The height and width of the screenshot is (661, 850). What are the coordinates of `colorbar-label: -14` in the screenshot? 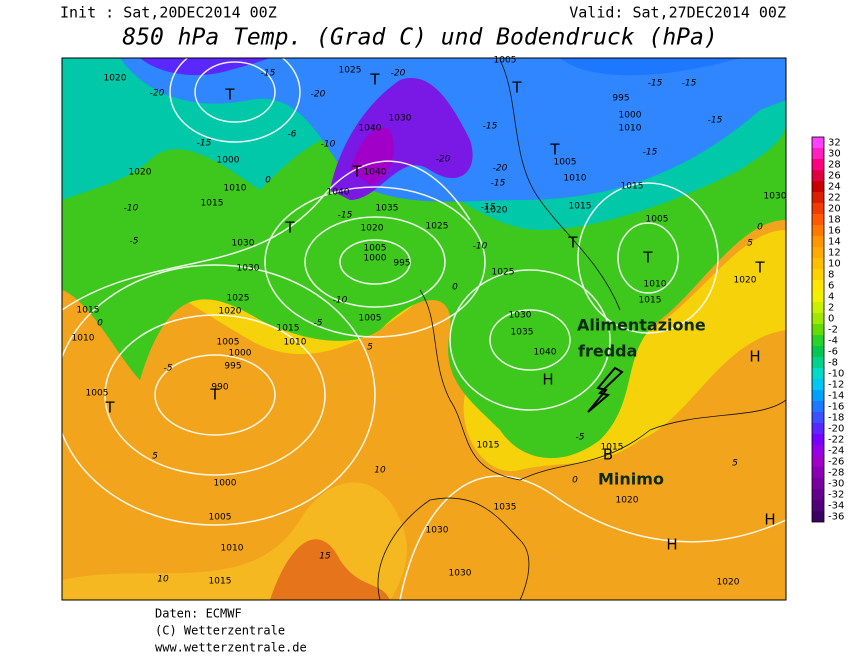 It's located at (836, 396).